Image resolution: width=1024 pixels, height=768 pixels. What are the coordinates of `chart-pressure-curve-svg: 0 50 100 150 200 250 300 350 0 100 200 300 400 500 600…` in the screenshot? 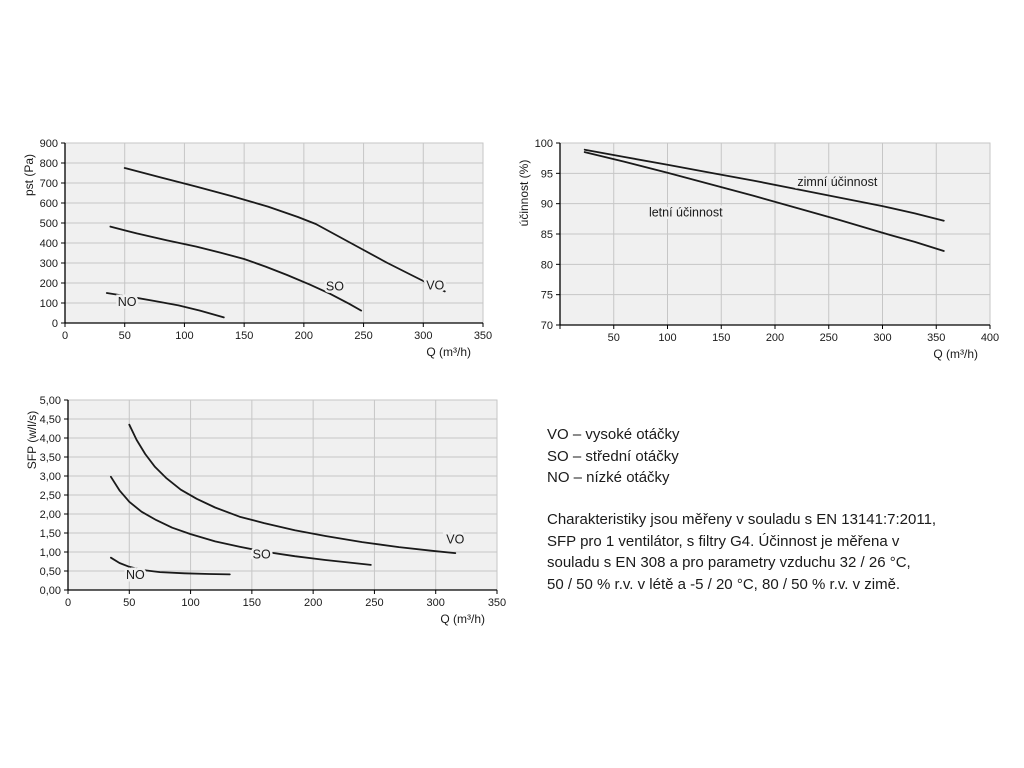 It's located at (257, 248).